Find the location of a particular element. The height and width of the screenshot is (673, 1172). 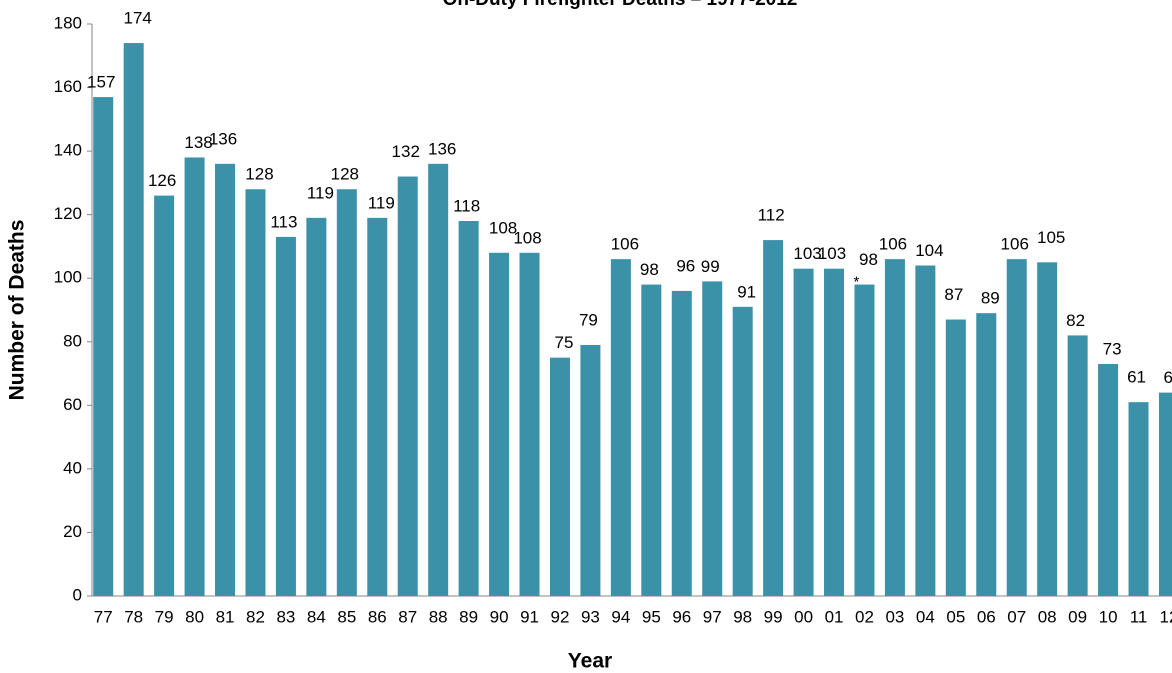

data-label: 157 is located at coordinates (101, 82).